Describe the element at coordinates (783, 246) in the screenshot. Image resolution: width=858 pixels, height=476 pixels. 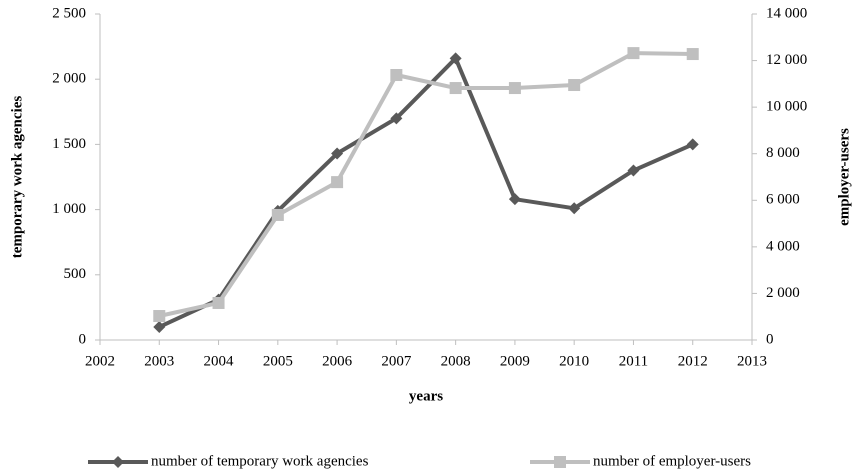
I see `y2-tick-label: 4 000` at that location.